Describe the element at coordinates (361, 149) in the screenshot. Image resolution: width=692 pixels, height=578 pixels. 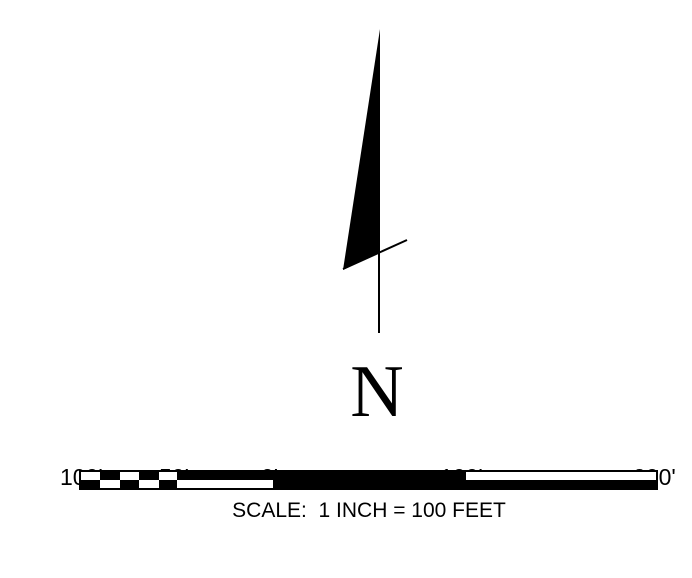
I see `north-arrow-icon` at that location.